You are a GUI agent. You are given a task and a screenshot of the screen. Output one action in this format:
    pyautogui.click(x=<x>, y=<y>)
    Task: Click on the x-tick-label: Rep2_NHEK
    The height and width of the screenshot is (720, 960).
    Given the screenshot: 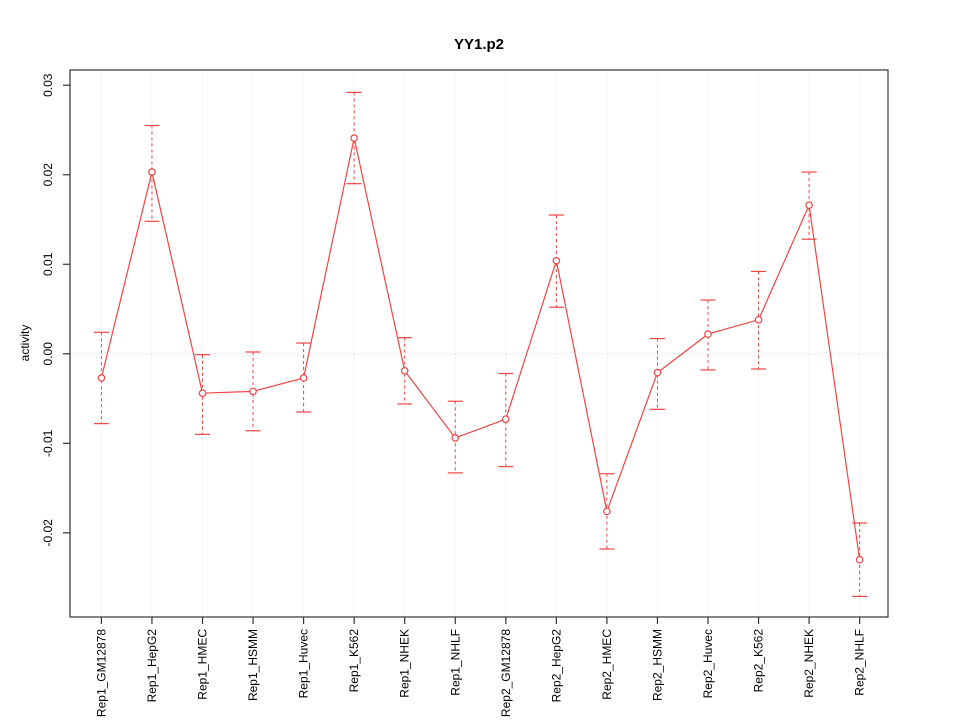 What is the action you would take?
    pyautogui.click(x=809, y=663)
    